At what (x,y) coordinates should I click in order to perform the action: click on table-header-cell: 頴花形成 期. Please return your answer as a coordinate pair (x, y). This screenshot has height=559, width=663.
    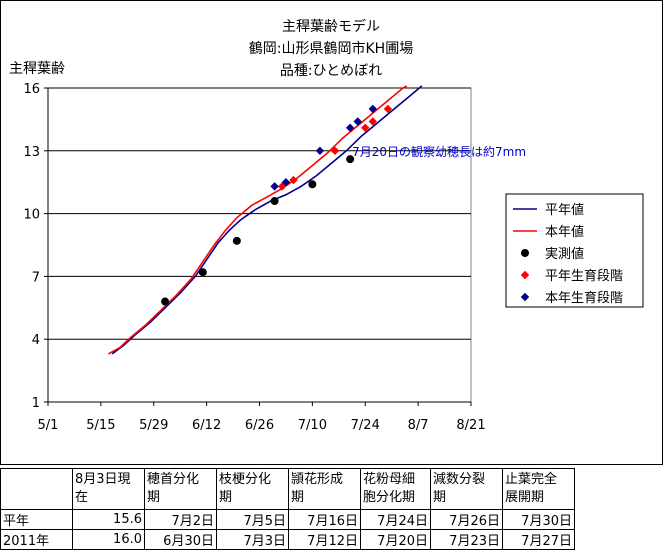
    Looking at the image, I should click on (324, 489).